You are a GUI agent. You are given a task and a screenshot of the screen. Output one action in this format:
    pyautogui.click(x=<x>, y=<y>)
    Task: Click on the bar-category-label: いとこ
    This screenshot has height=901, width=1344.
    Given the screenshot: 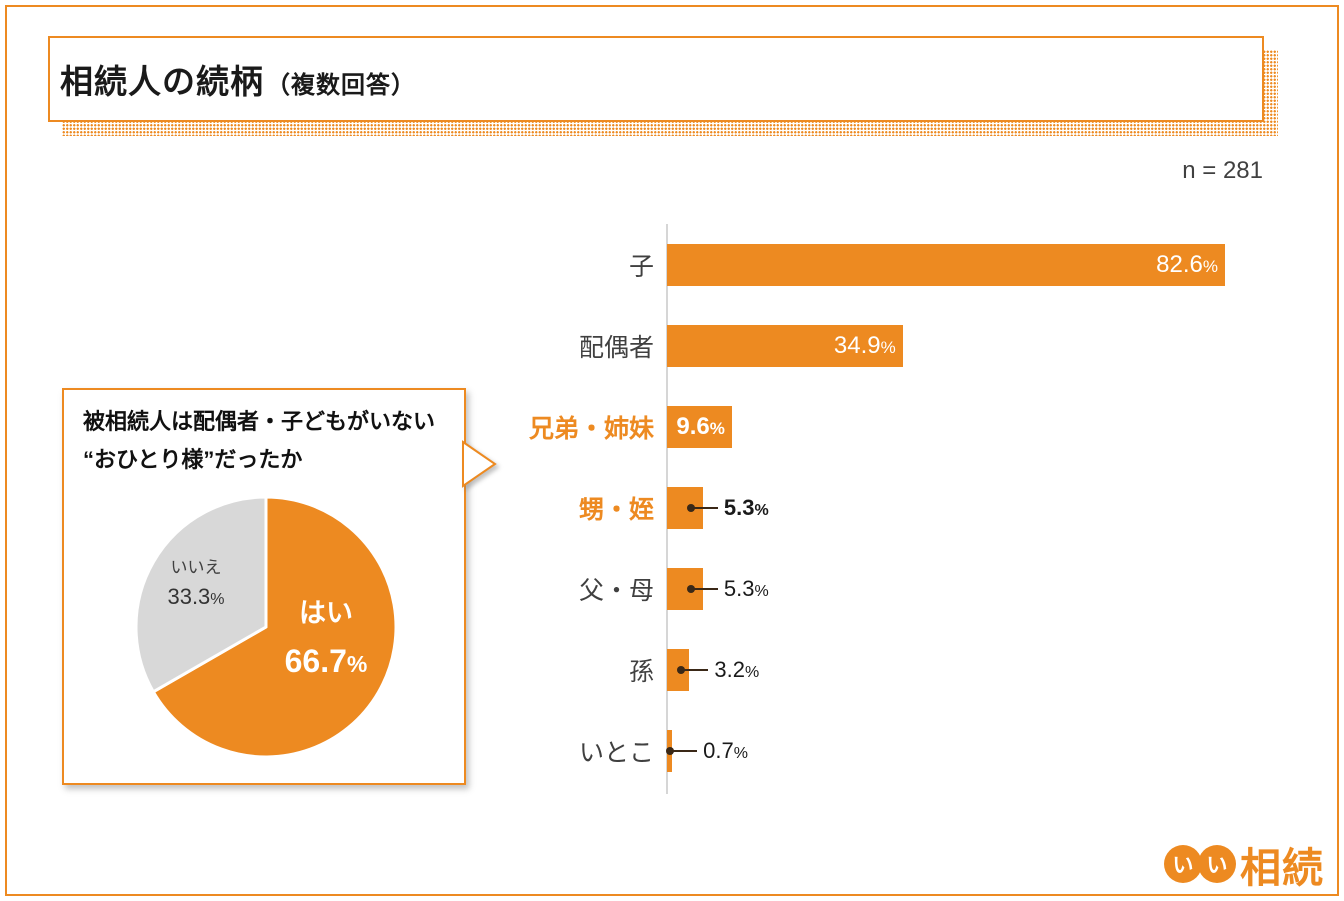 What is the action you would take?
    pyautogui.click(x=616, y=752)
    